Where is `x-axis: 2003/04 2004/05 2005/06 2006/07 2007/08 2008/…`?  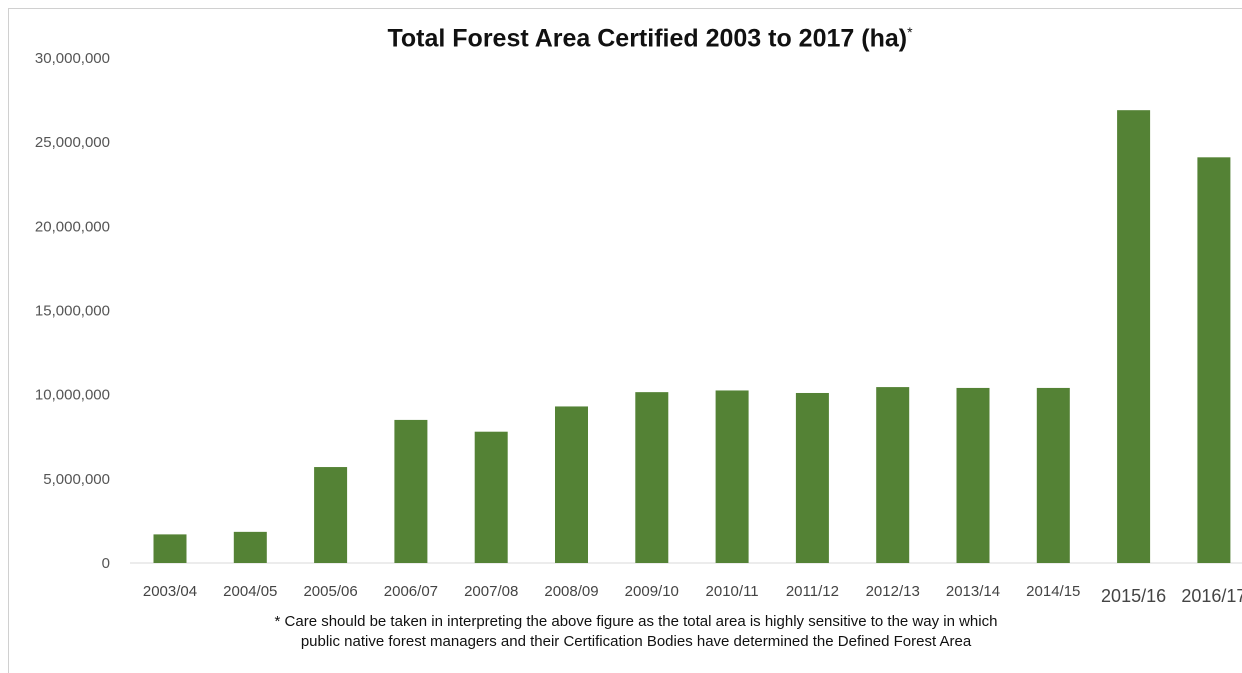
x-axis: 2003/04 2004/05 2005/06 2006/07 2007/08 2008/… is located at coordinates (692, 594).